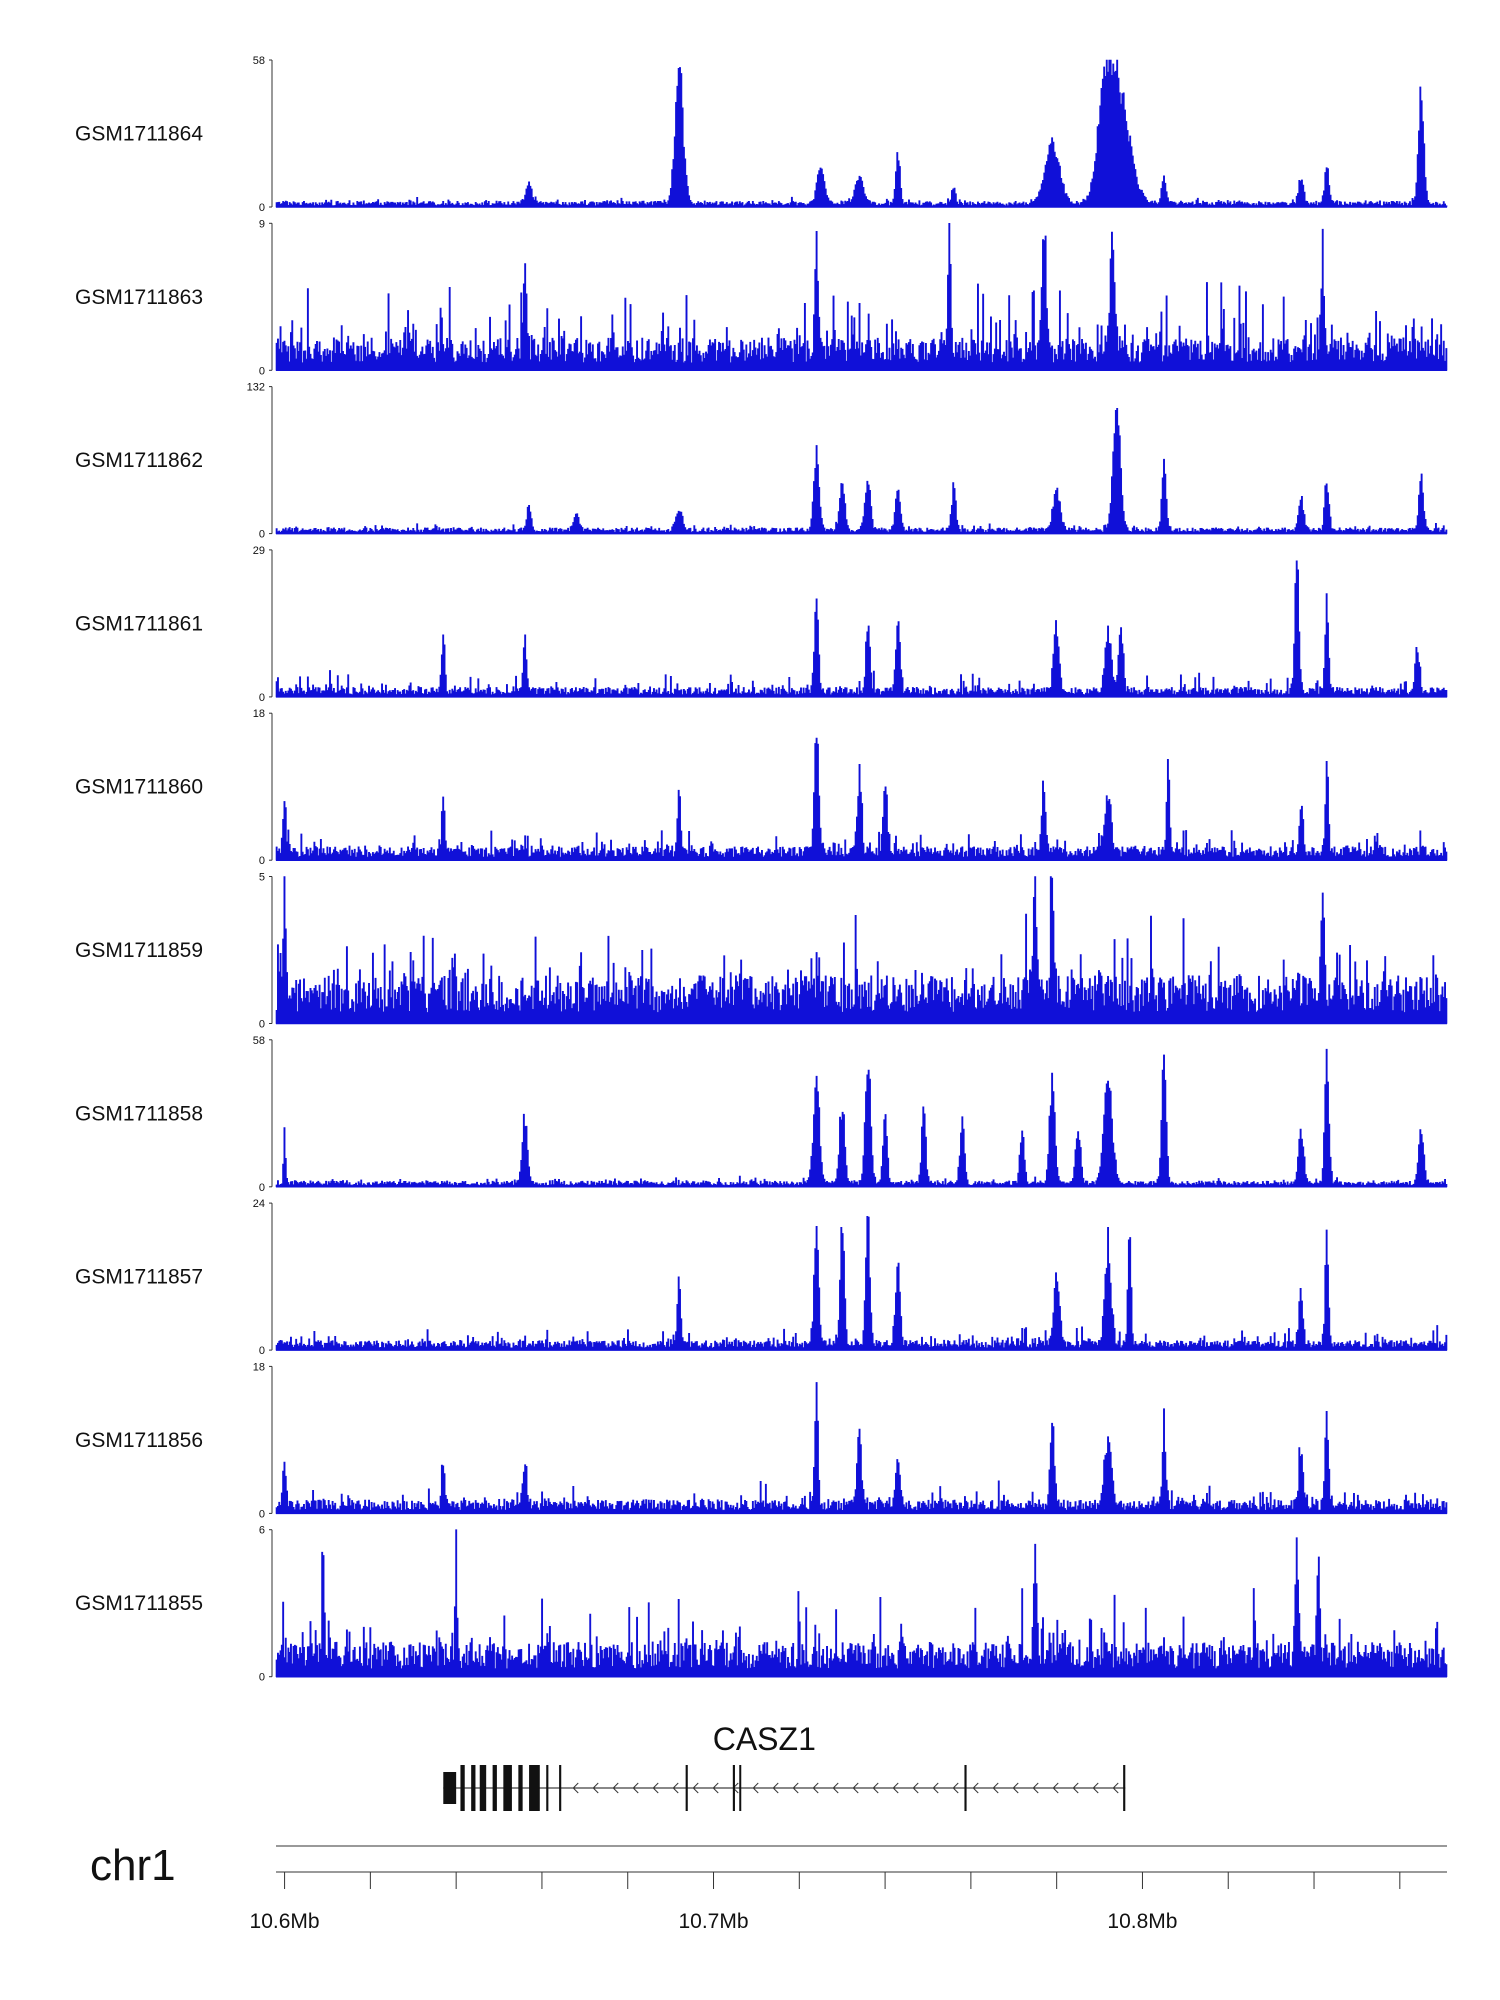 The image size is (1500, 2000). I want to click on track-name-label: GSM1711864, so click(139, 134).